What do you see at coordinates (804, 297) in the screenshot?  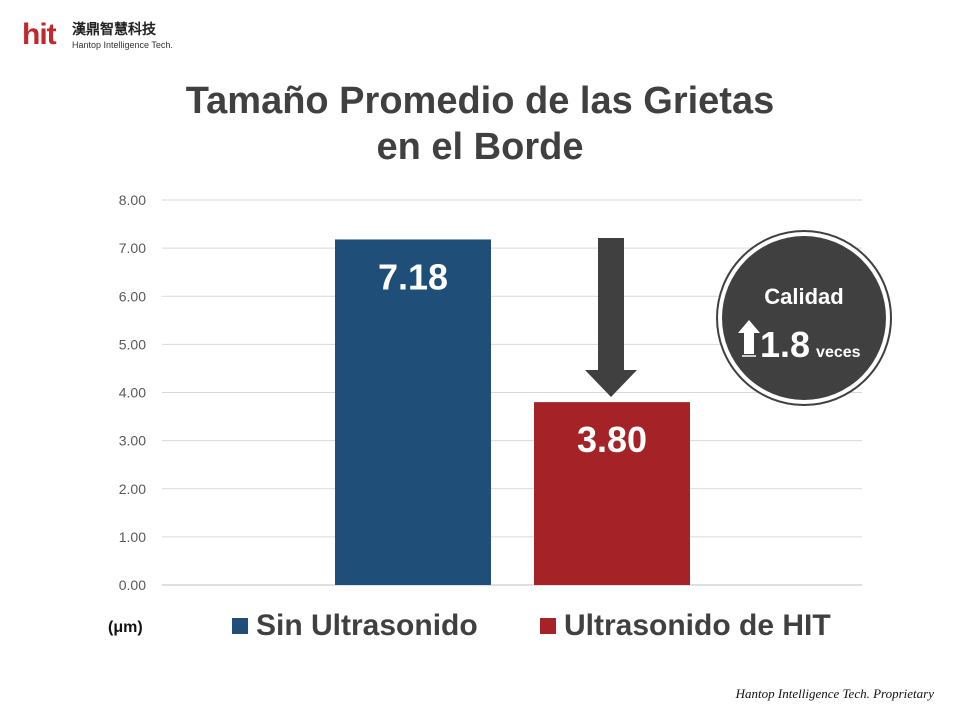 I see `quality-badge-title: Calidad` at bounding box center [804, 297].